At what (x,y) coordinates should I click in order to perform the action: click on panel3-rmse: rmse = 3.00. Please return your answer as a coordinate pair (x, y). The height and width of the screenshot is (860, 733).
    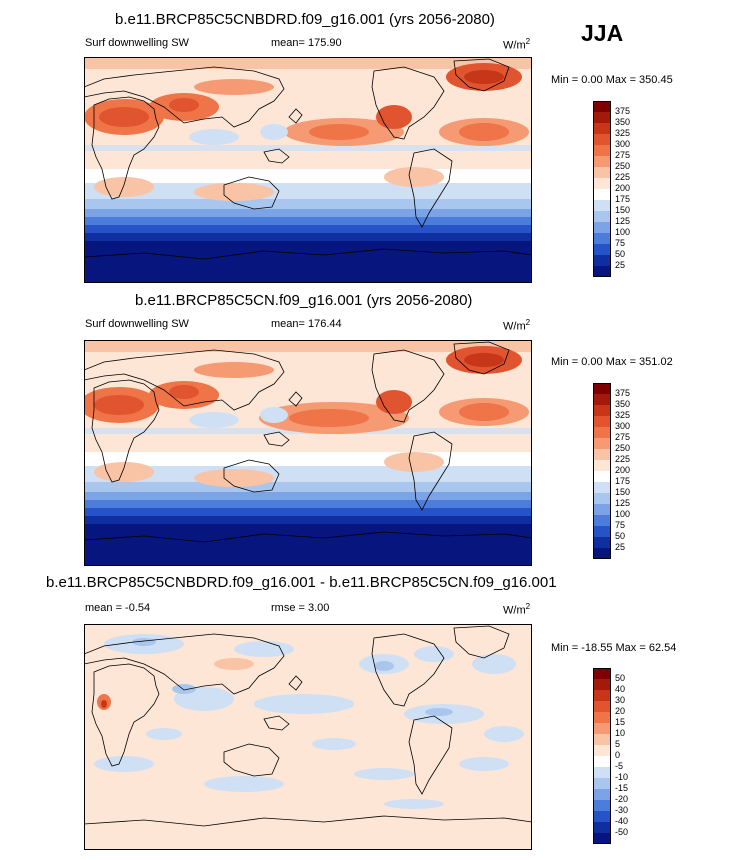
    Looking at the image, I should click on (300, 608).